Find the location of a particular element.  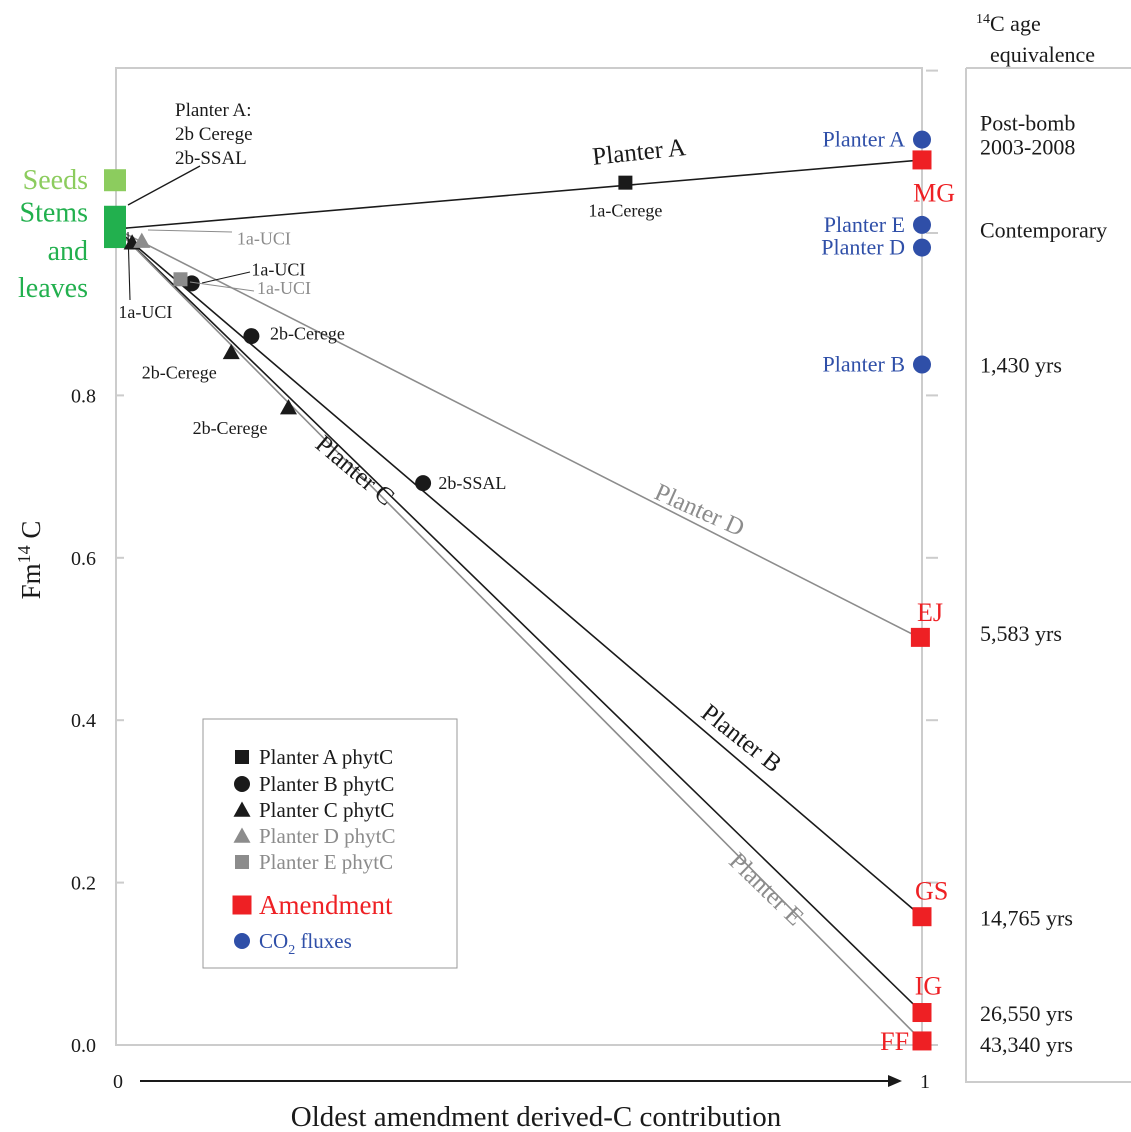

age-header-main: C age is located at coordinates (1015, 23).